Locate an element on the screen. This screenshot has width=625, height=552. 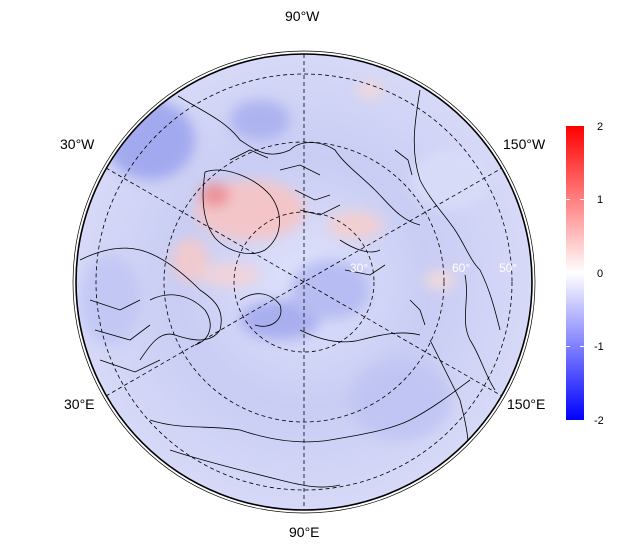
lon-label-lower-right: 150°E is located at coordinates (526, 404).